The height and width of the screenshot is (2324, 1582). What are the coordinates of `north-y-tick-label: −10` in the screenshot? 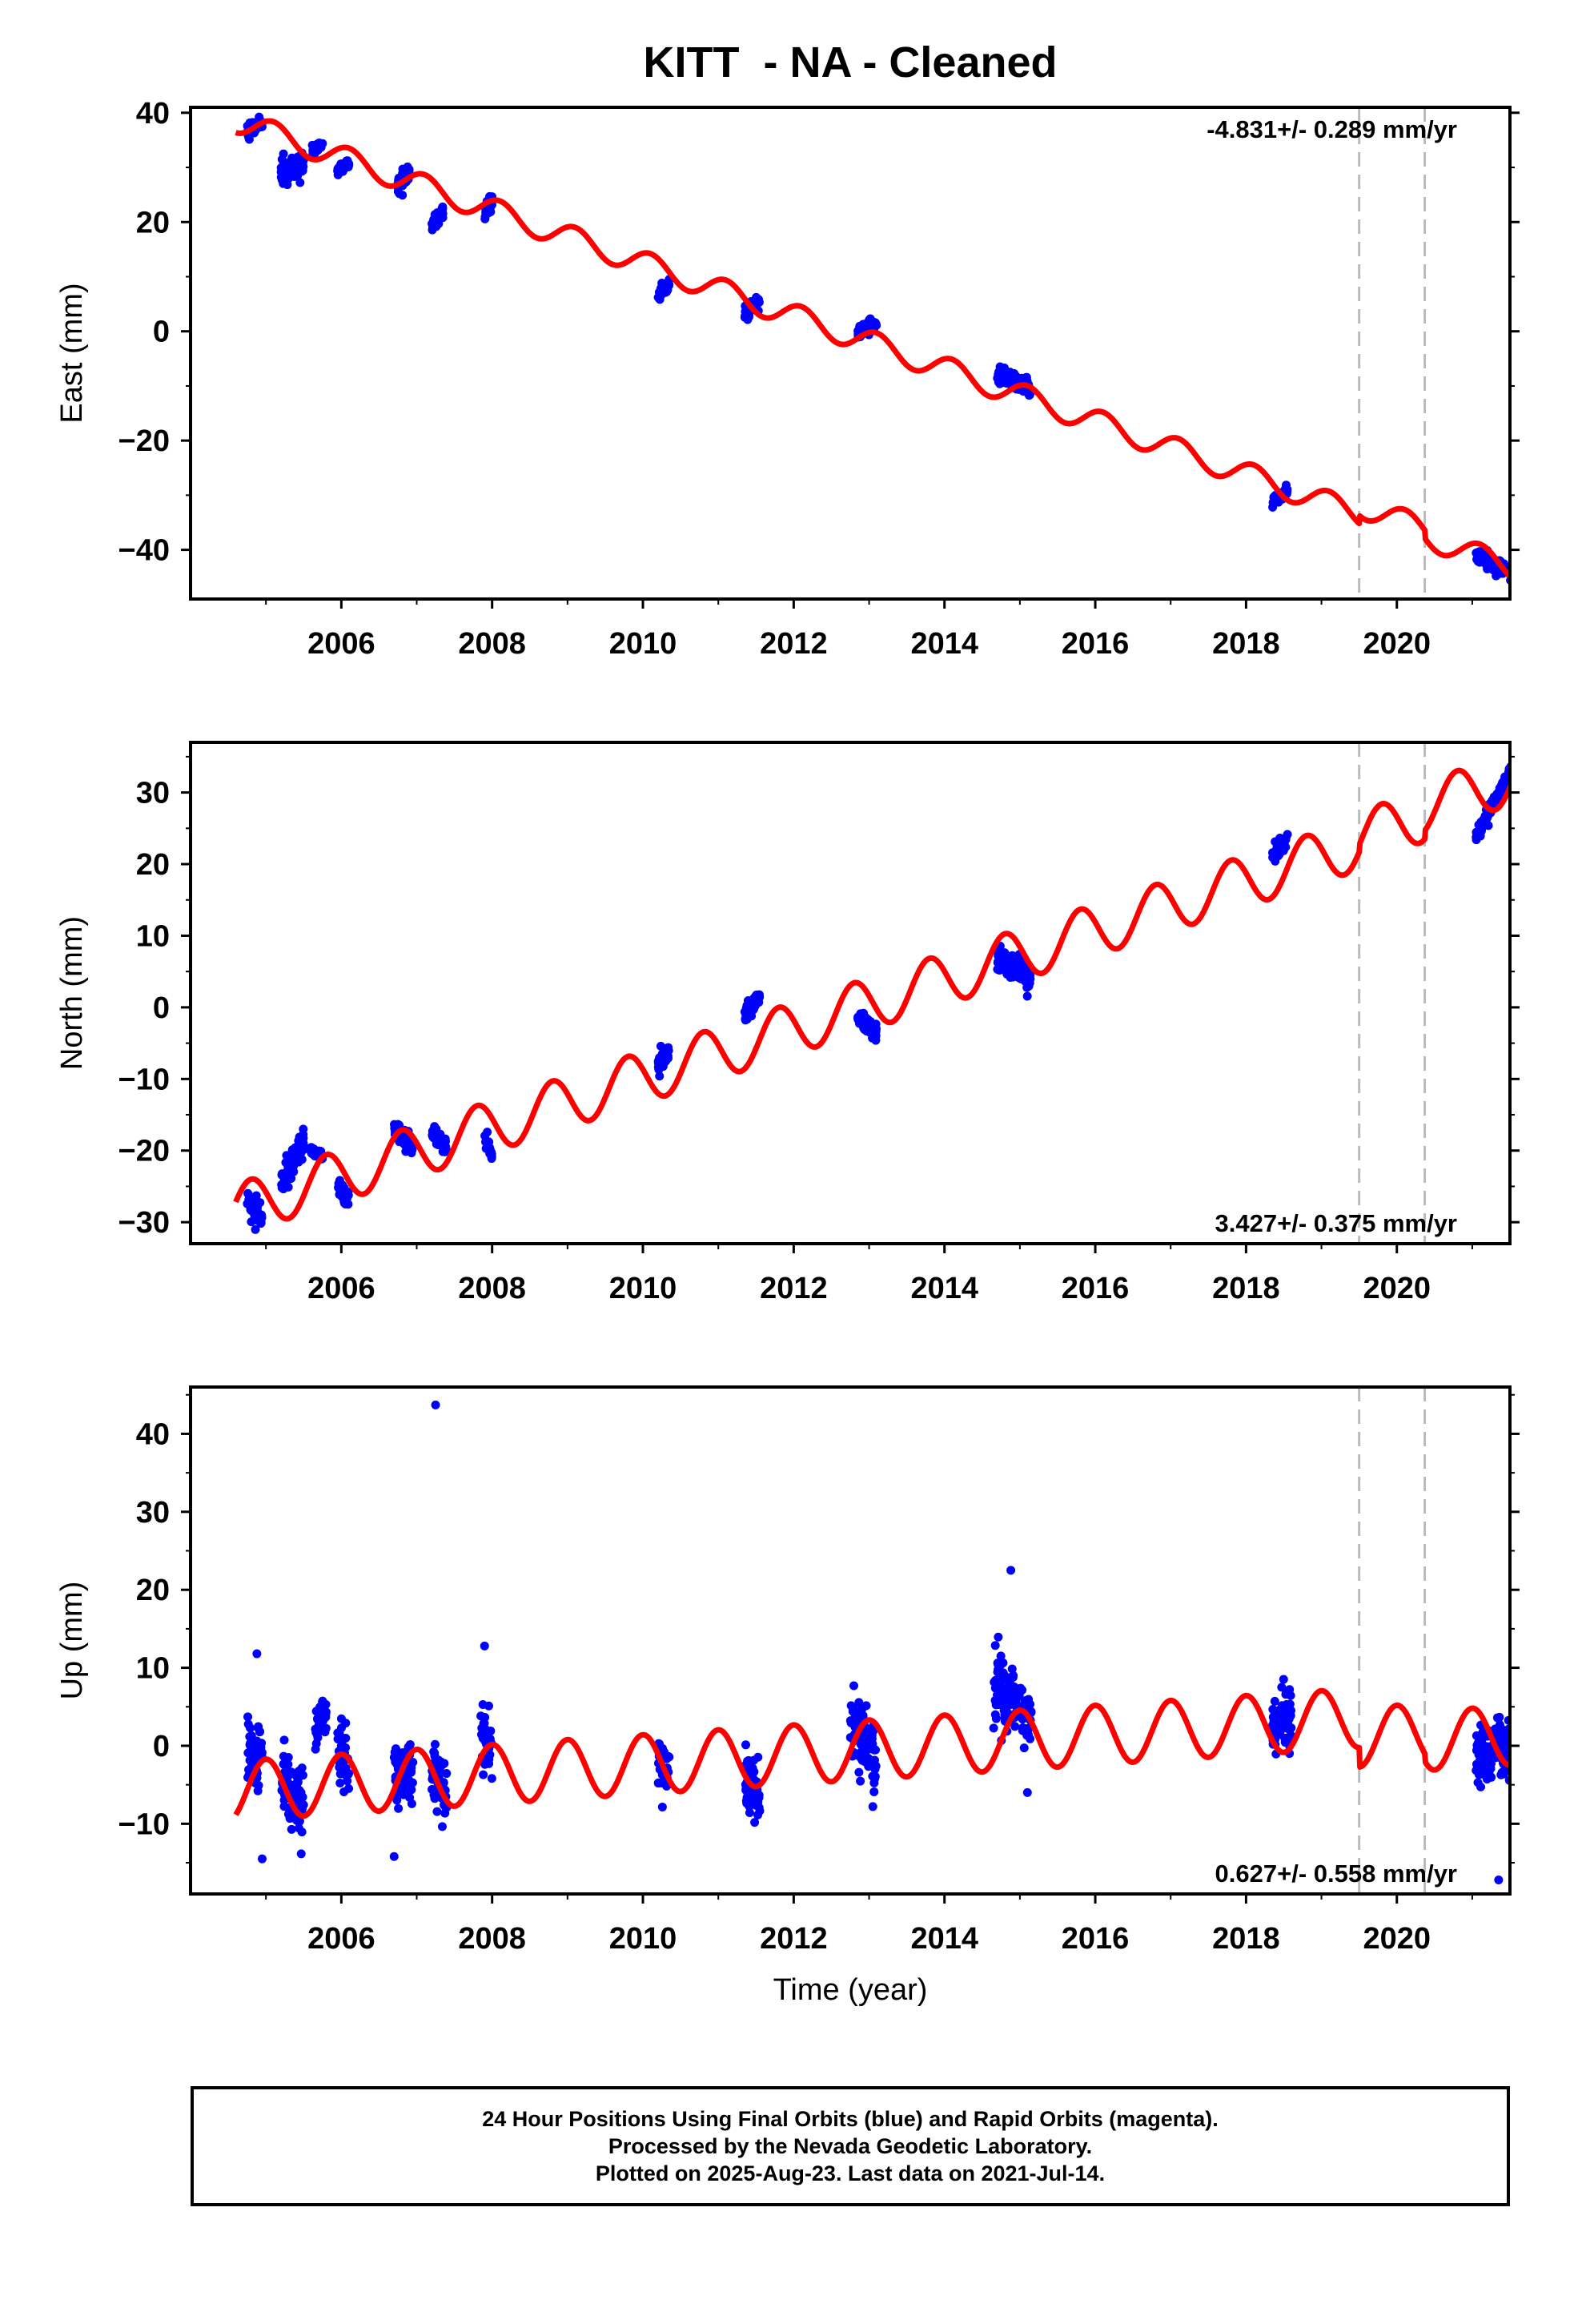 It's located at (144, 1079).